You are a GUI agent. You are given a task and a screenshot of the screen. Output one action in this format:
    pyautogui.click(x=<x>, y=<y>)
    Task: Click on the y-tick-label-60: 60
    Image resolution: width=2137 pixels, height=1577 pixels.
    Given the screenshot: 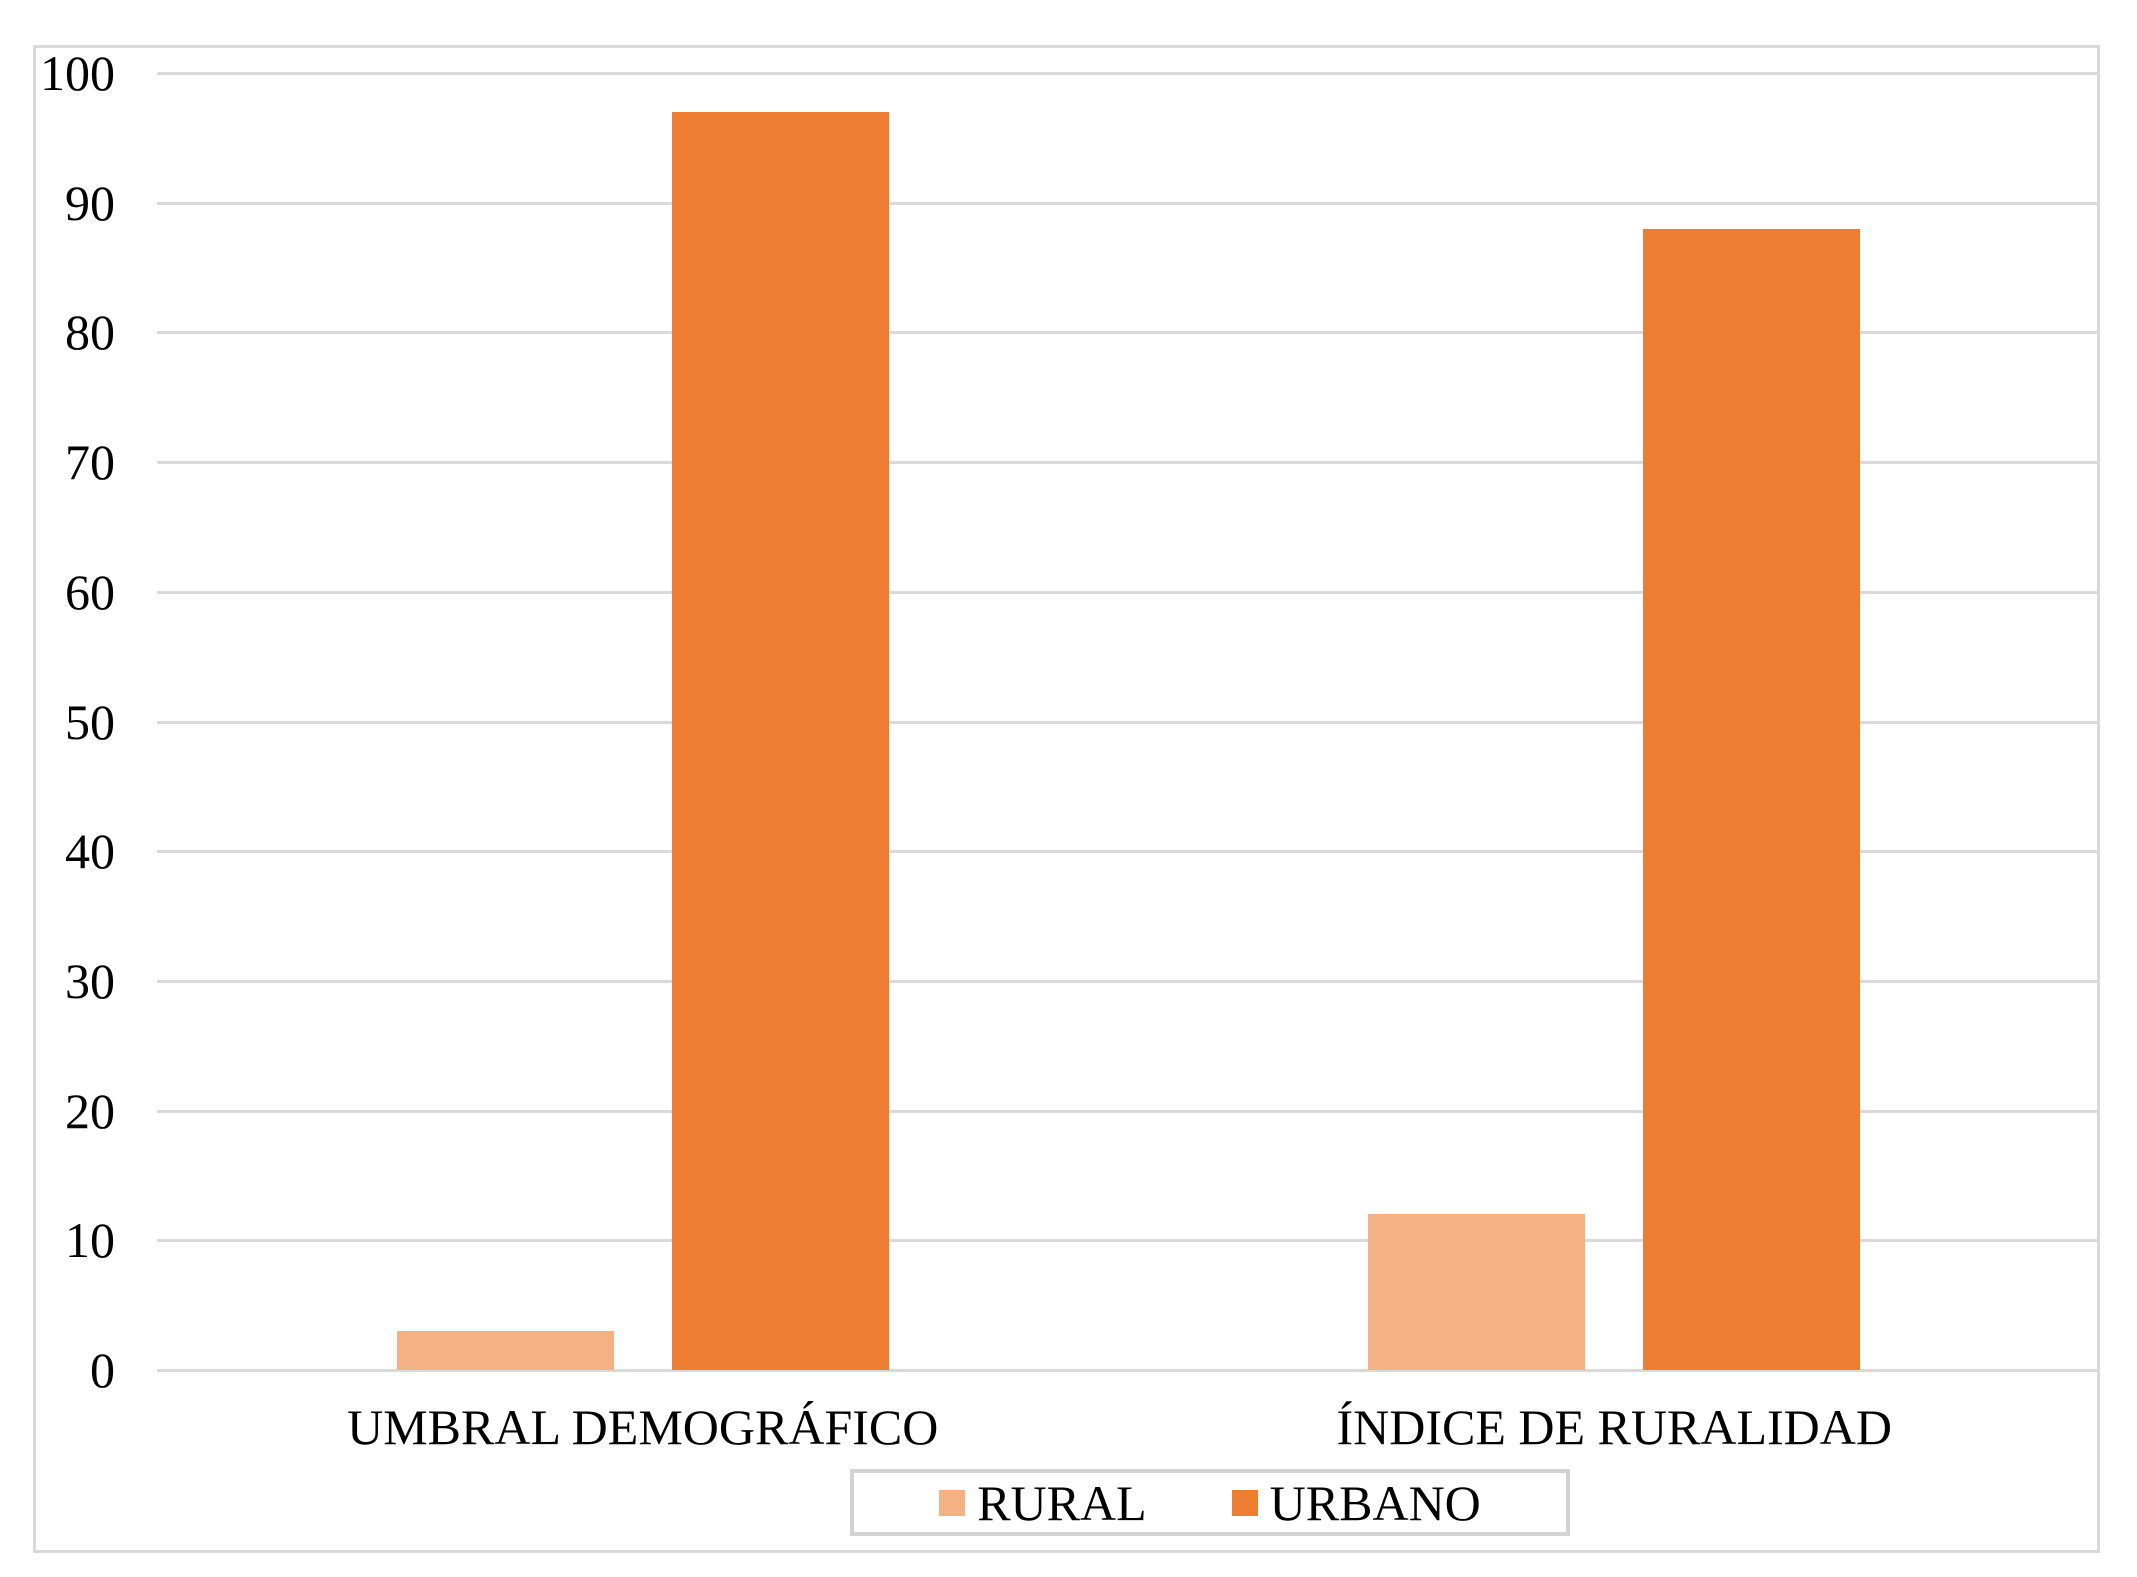 What is the action you would take?
    pyautogui.click(x=90, y=591)
    